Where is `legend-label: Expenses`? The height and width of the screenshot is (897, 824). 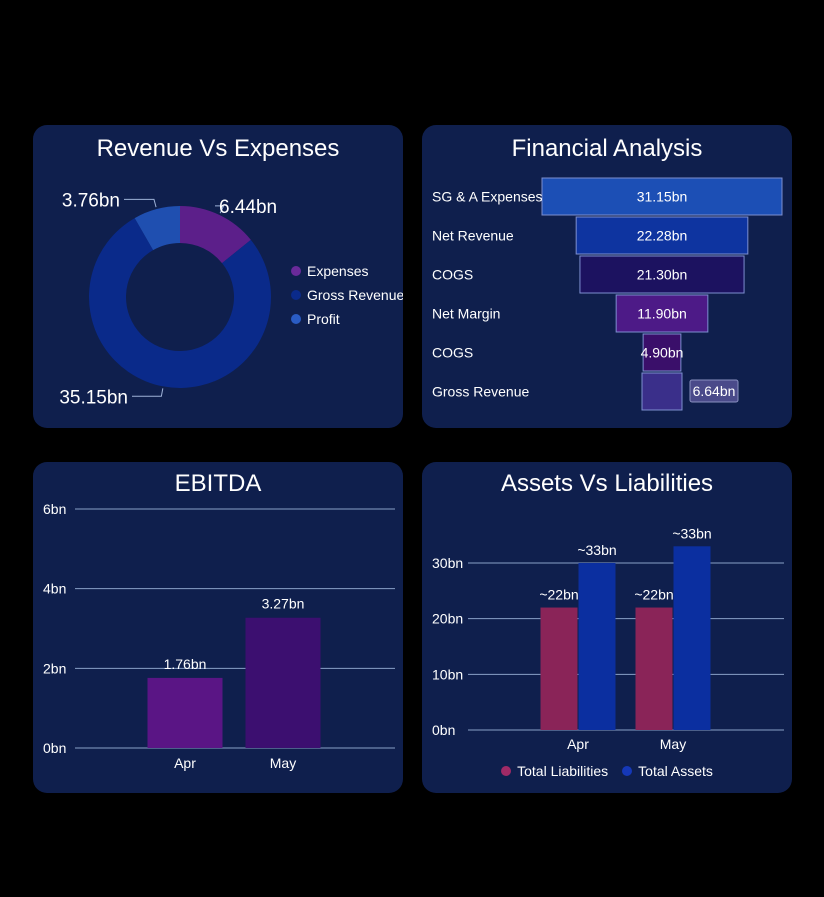 legend-label: Expenses is located at coordinates (338, 271).